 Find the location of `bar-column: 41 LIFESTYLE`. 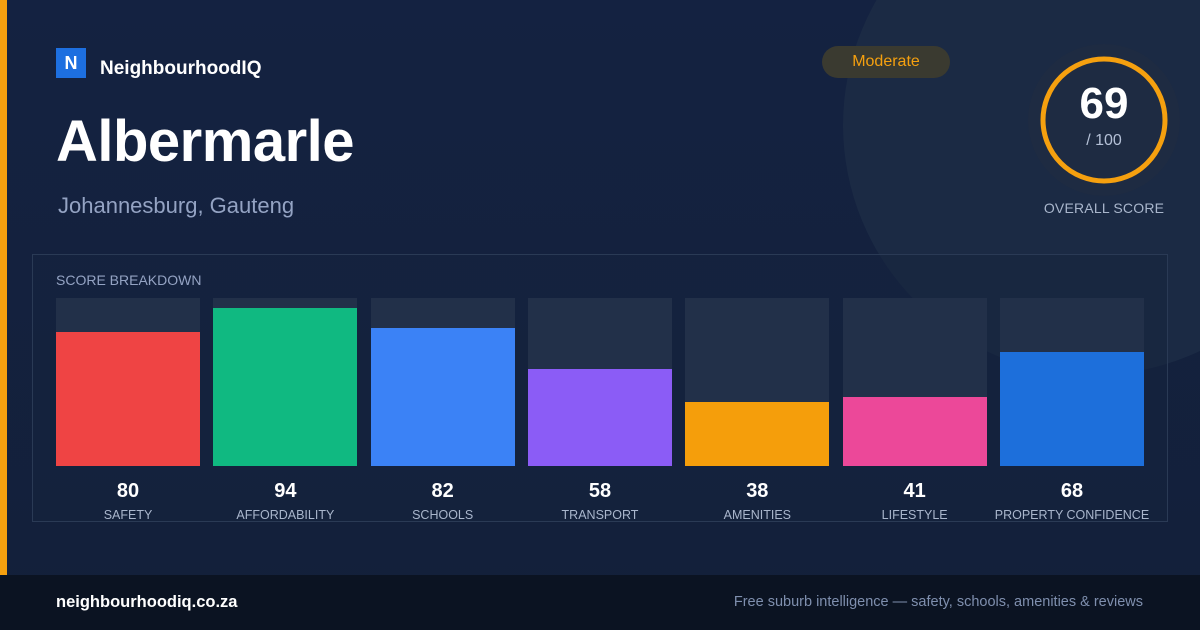

bar-column: 41 LIFESTYLE is located at coordinates (914, 413).